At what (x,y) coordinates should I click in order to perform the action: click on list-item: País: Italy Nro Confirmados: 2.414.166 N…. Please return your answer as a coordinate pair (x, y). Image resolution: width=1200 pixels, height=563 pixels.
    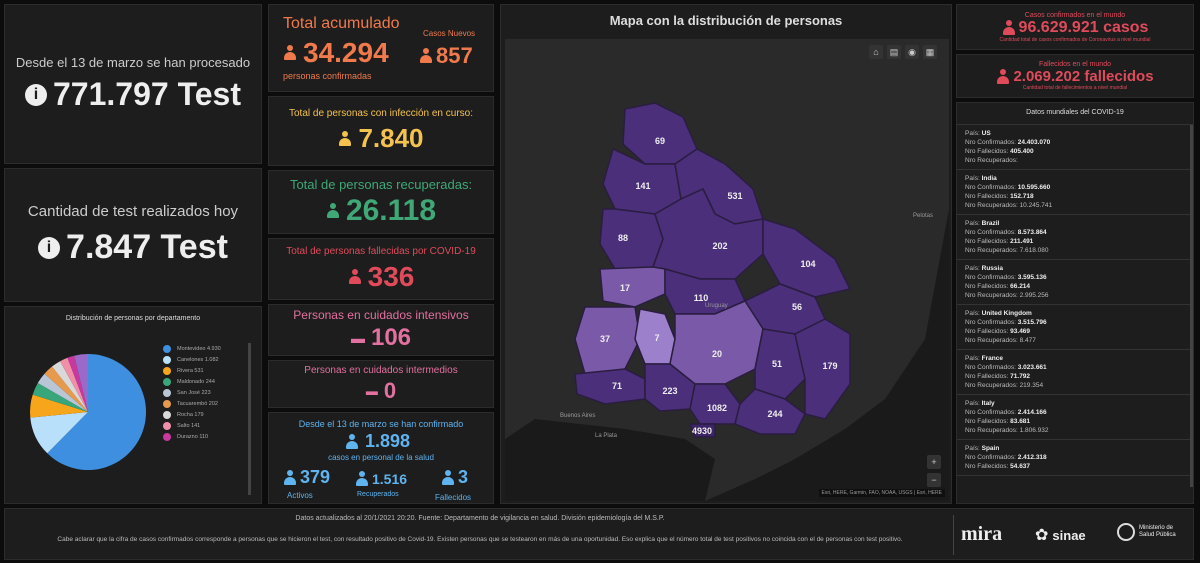
    Looking at the image, I should click on (1073, 417).